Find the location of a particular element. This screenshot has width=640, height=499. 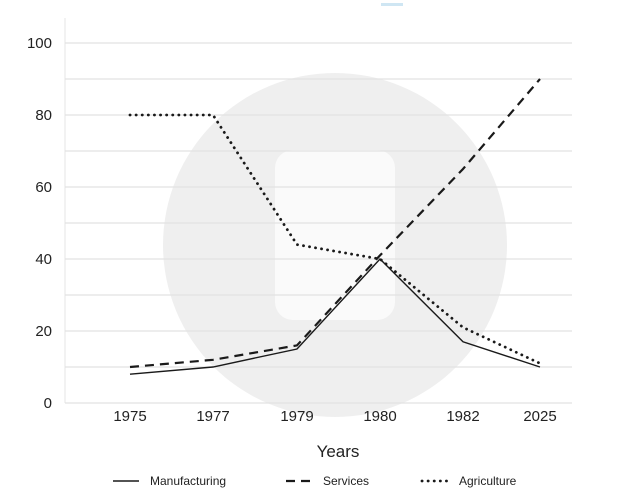

top-accent-mark is located at coordinates (392, 4).